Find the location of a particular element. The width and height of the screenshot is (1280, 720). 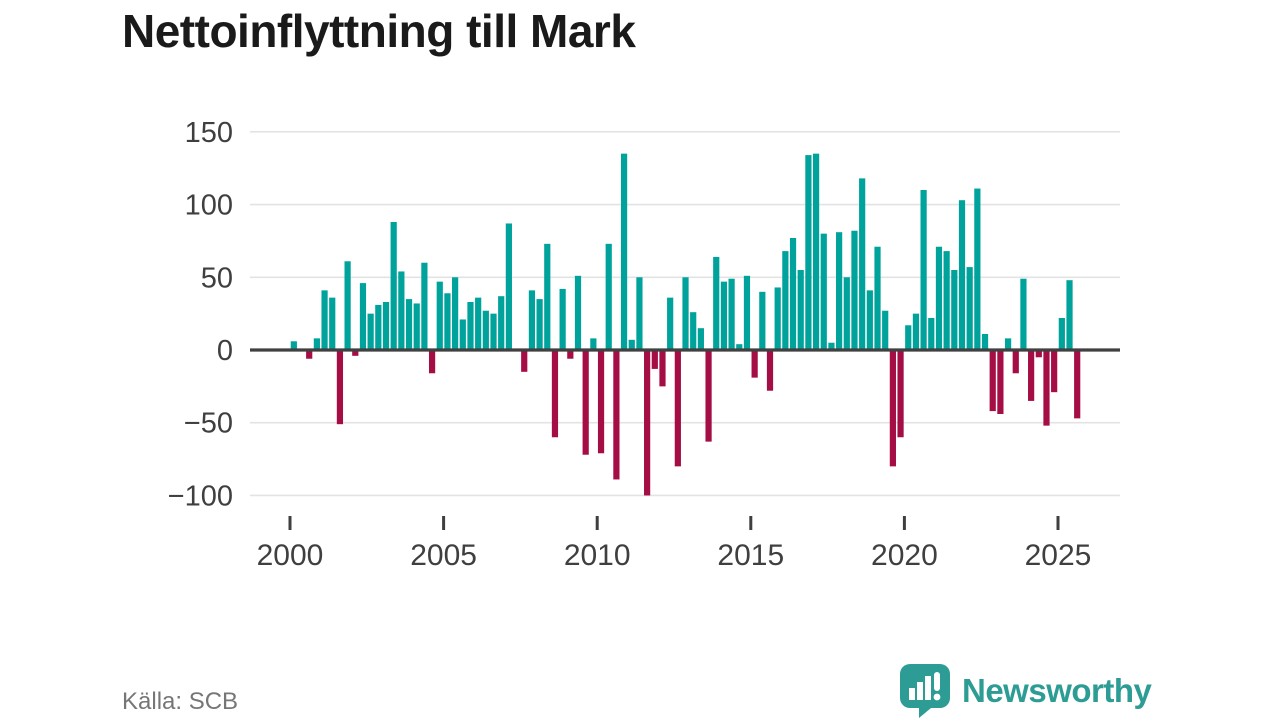

y-tick-label: 0 is located at coordinates (225, 351).